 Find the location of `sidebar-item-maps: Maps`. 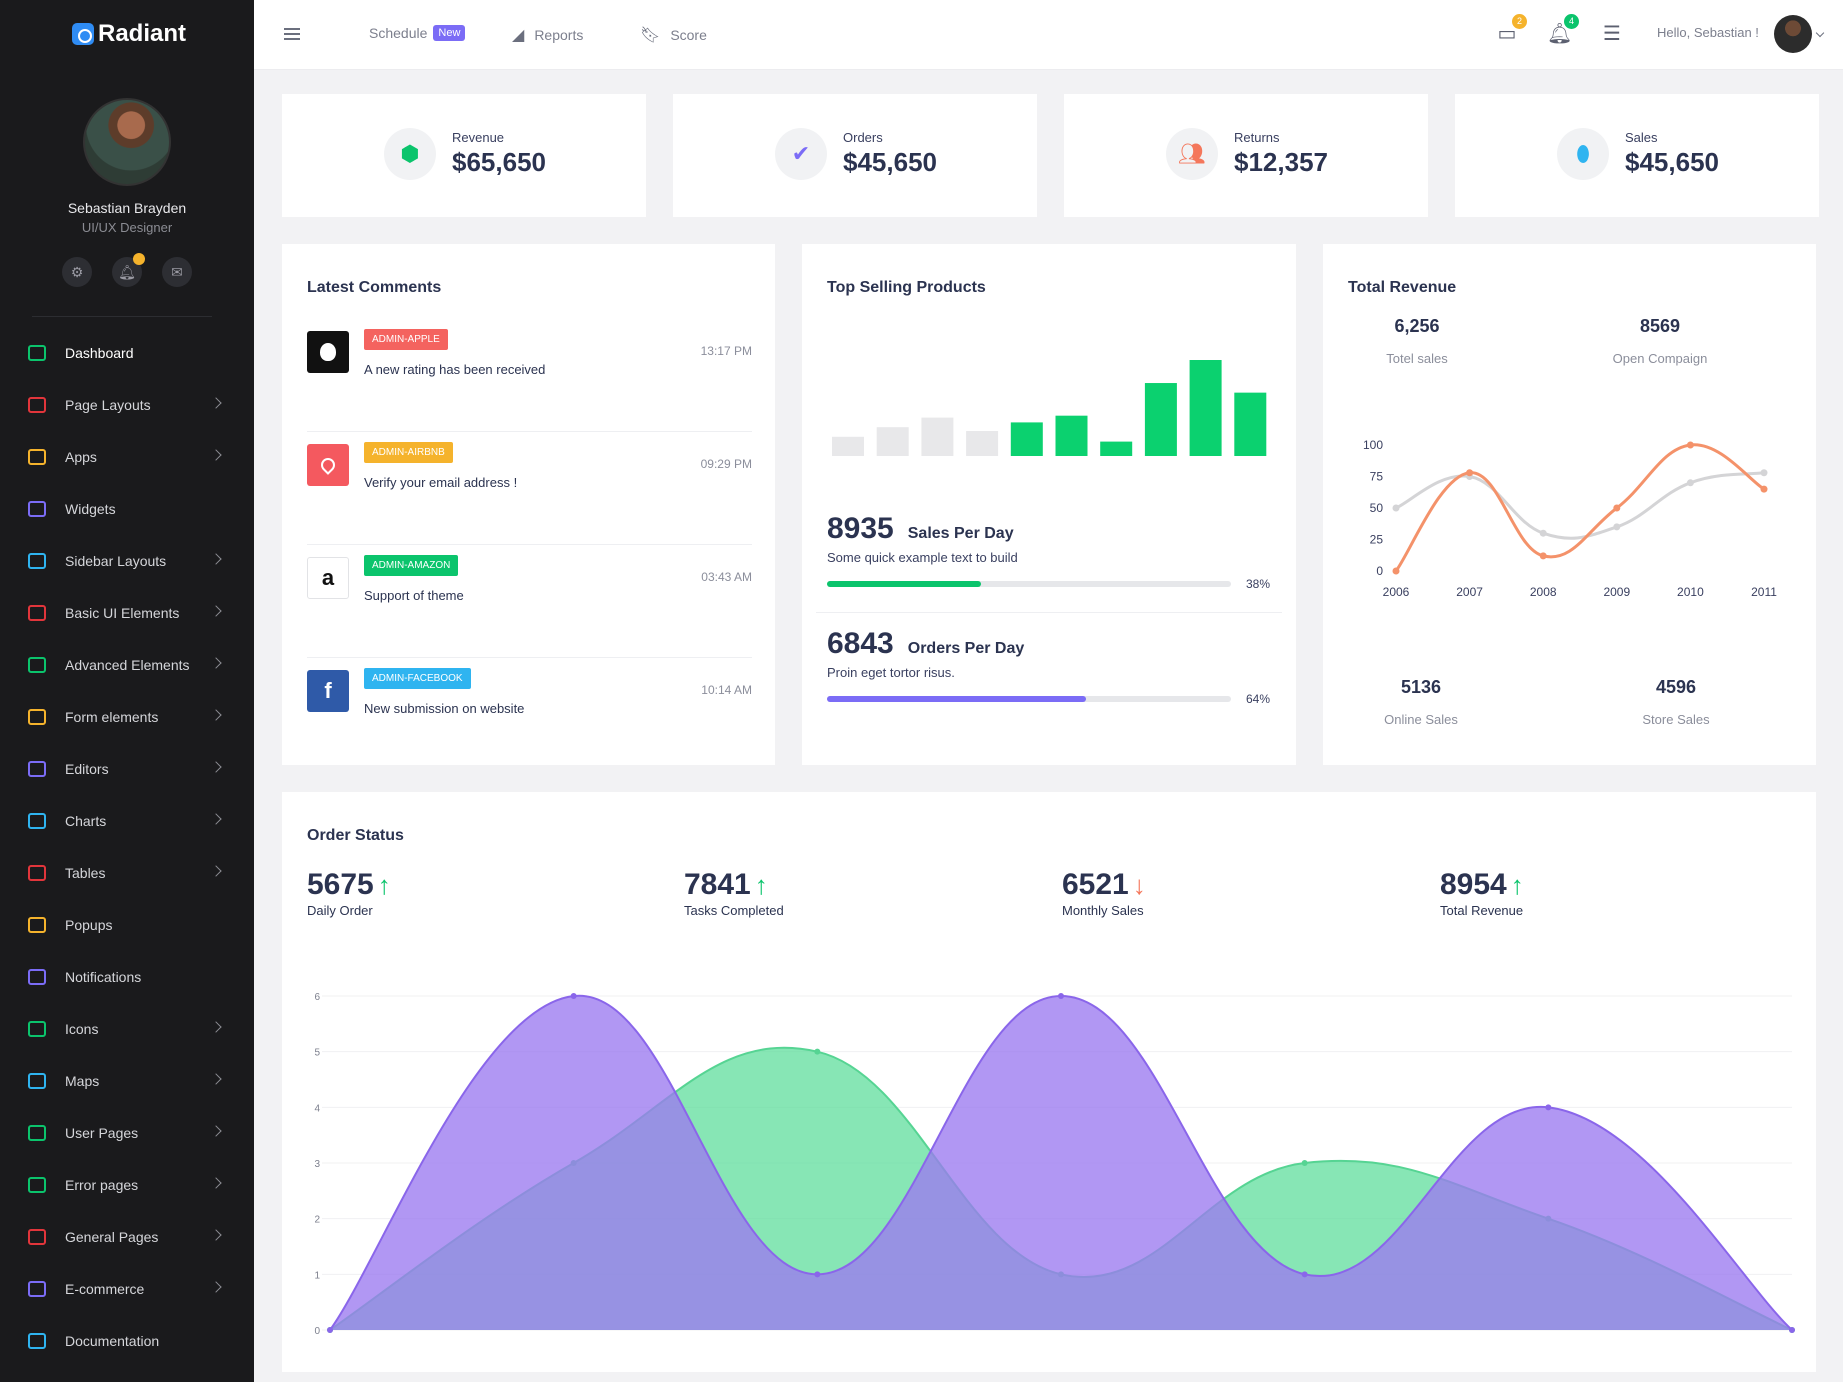

sidebar-item-maps: Maps is located at coordinates (127, 1081).